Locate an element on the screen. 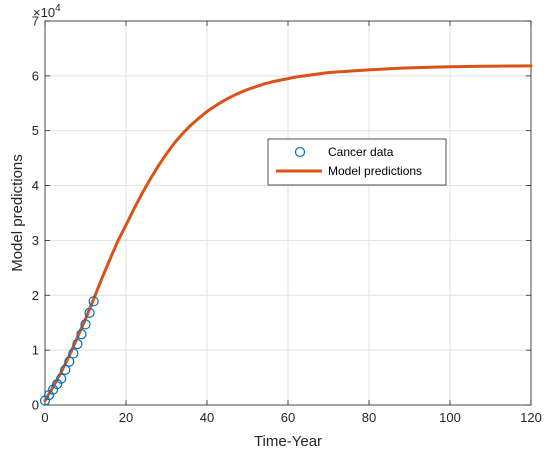 The height and width of the screenshot is (459, 550). legend-entry-label: Model predictions is located at coordinates (375, 171).